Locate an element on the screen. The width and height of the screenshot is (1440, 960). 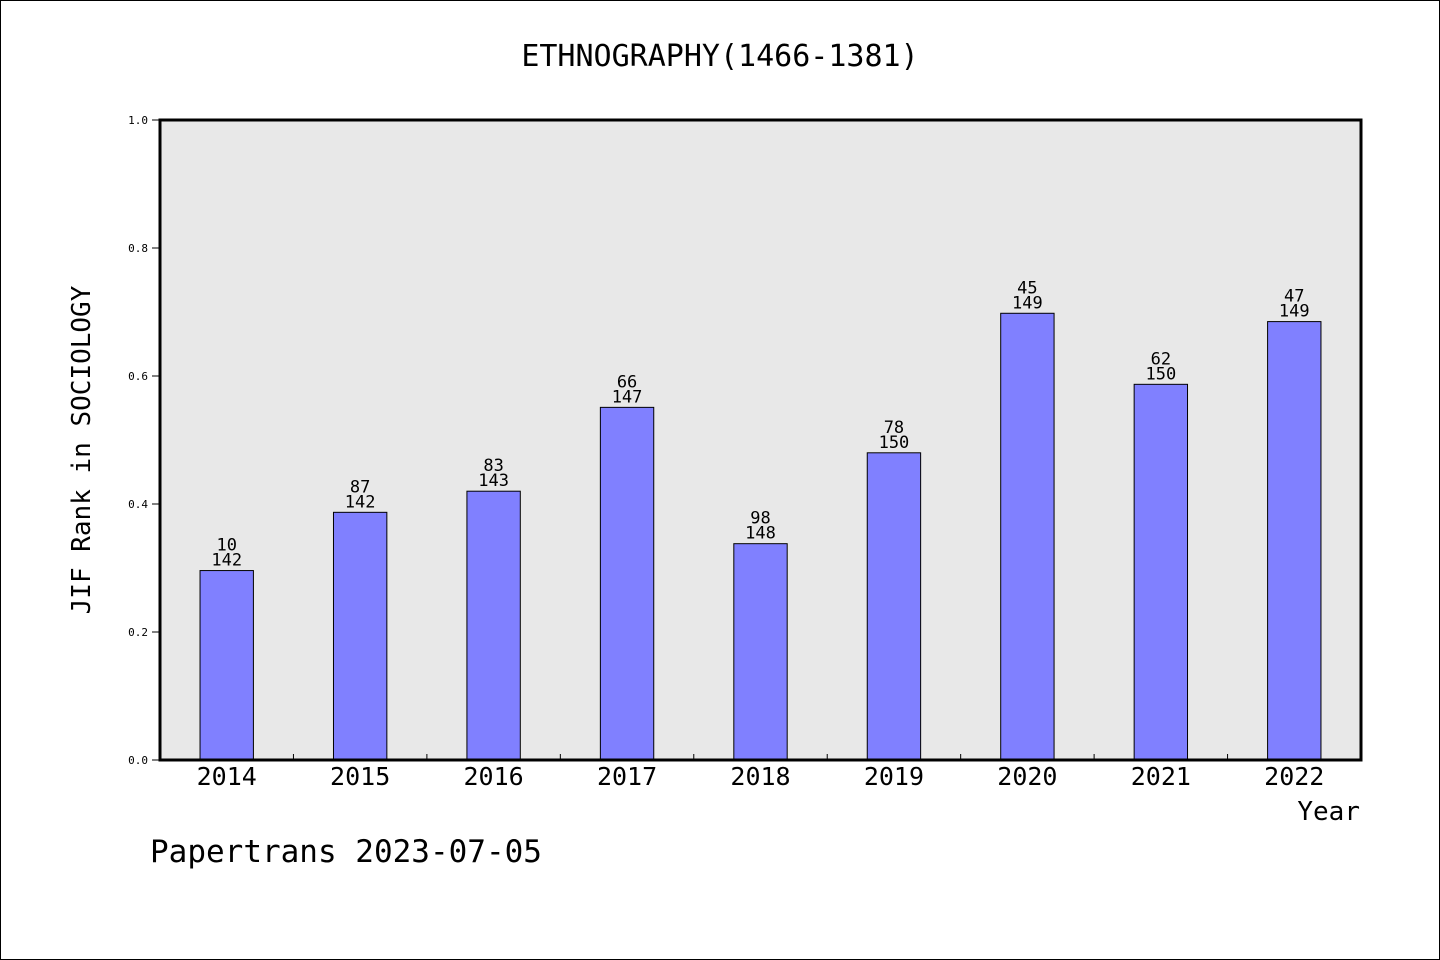
y-tick-label: 0.4 is located at coordinates (138, 504).